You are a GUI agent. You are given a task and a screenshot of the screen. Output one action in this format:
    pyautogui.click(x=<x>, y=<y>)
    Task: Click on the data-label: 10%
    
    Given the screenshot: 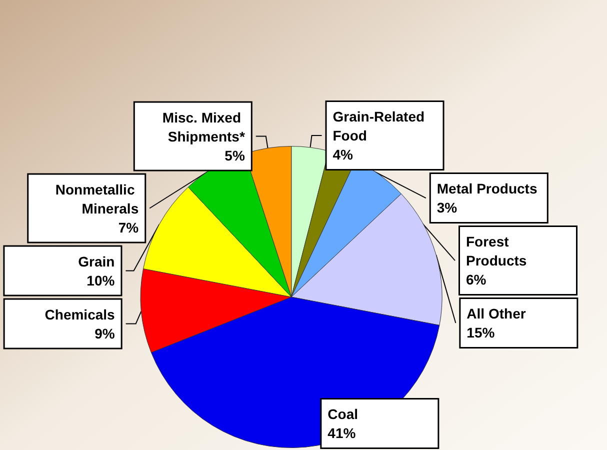 What is the action you would take?
    pyautogui.click(x=101, y=280)
    